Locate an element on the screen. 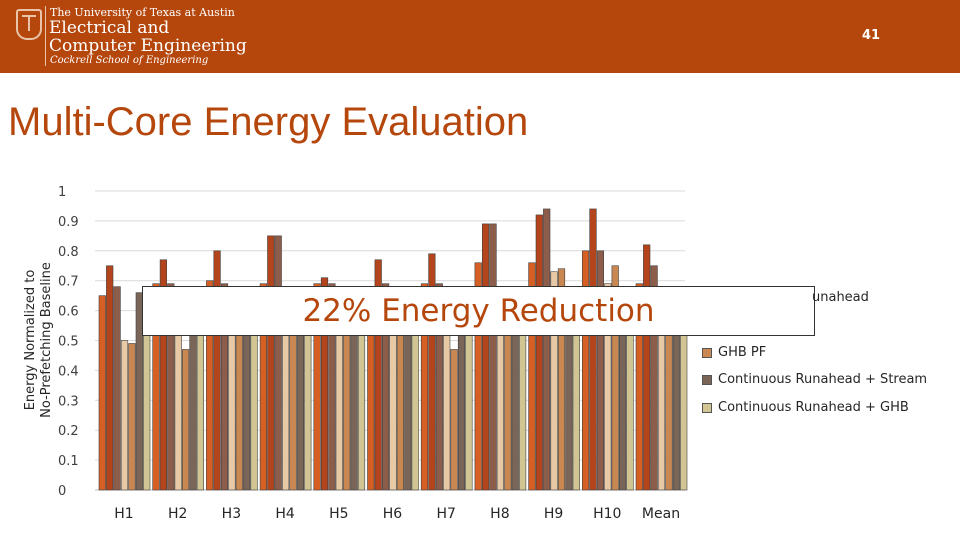 The height and width of the screenshot is (540, 960). y-tick-label: 0.6 is located at coordinates (68, 312).